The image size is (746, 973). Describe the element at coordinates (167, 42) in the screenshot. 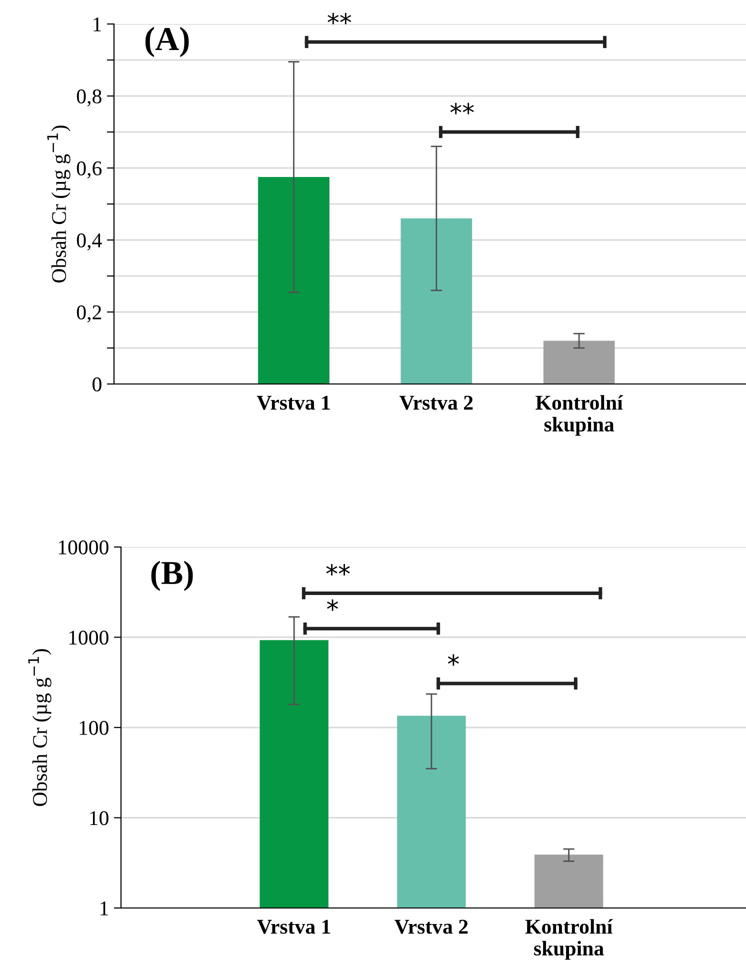

I see `annotation: (A)` at that location.